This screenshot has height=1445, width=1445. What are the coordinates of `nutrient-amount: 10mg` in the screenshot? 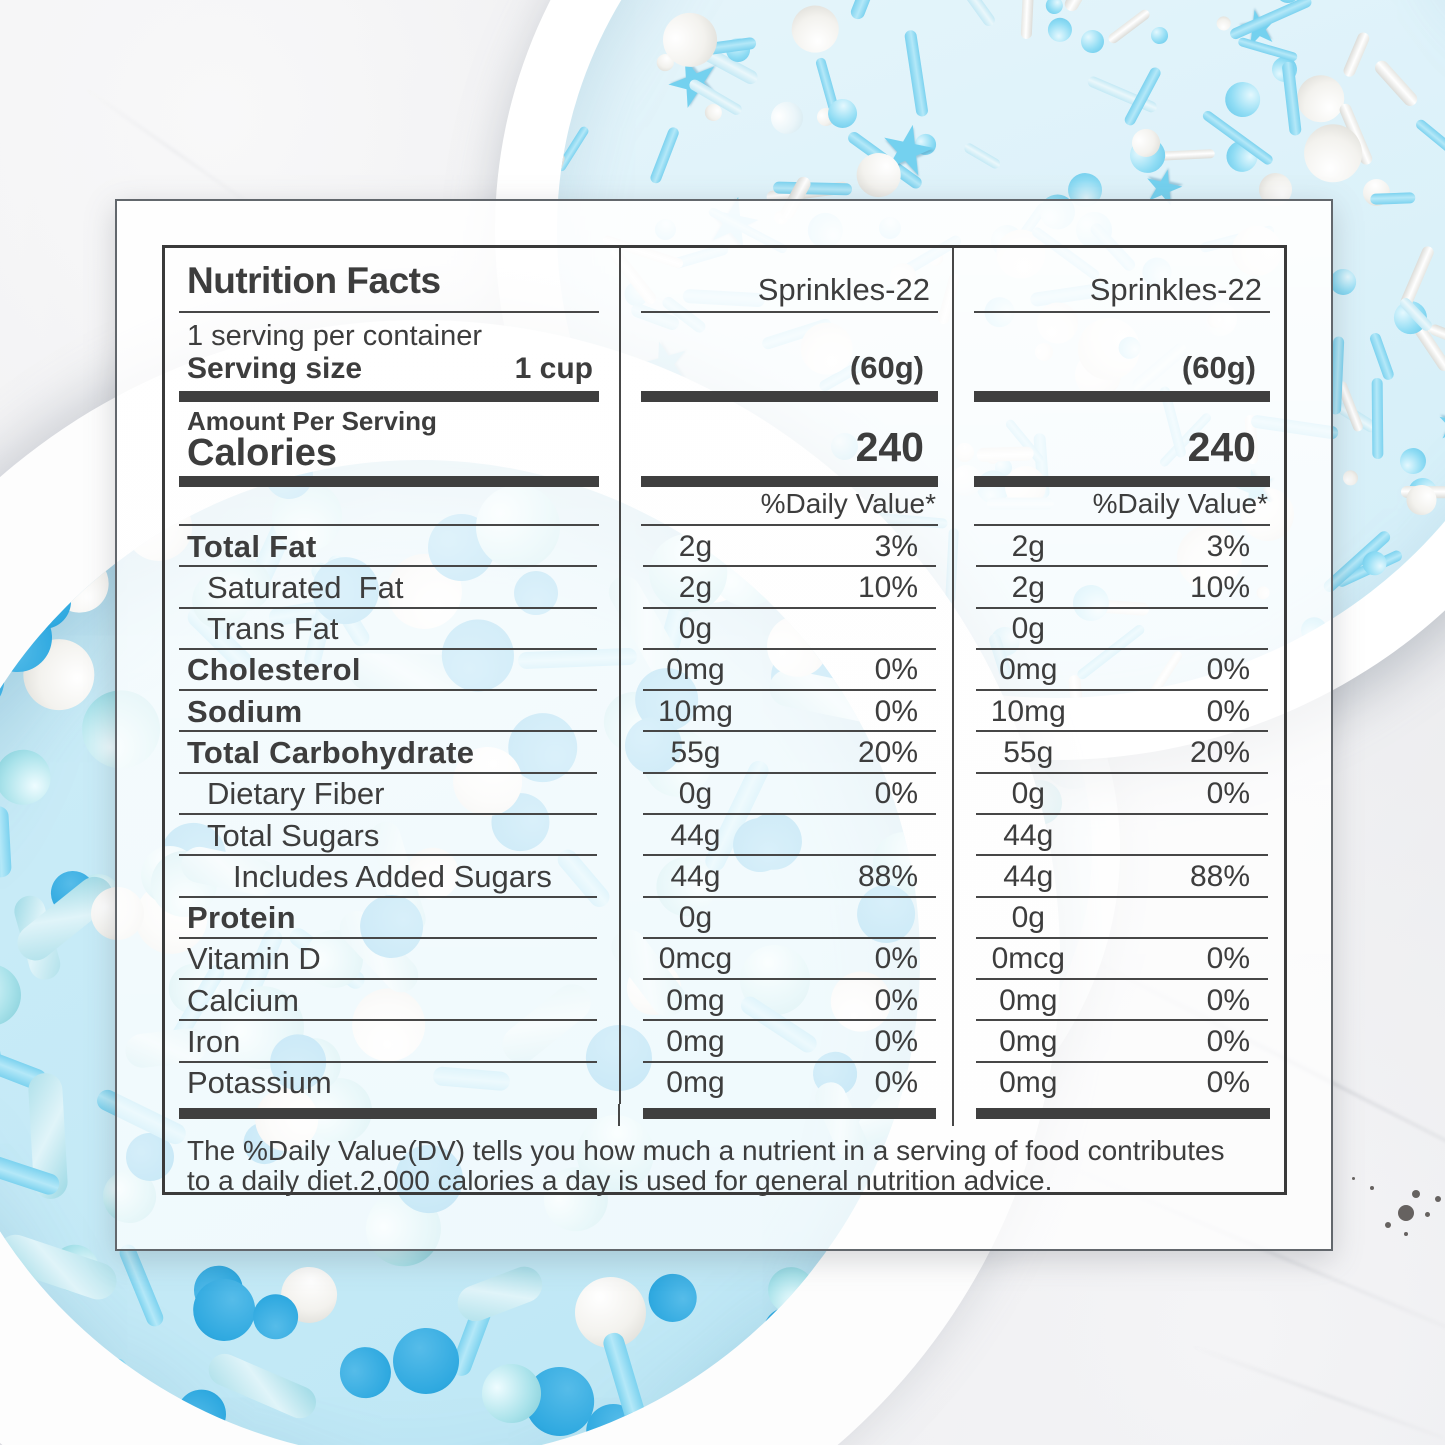 It's located at (1028, 711).